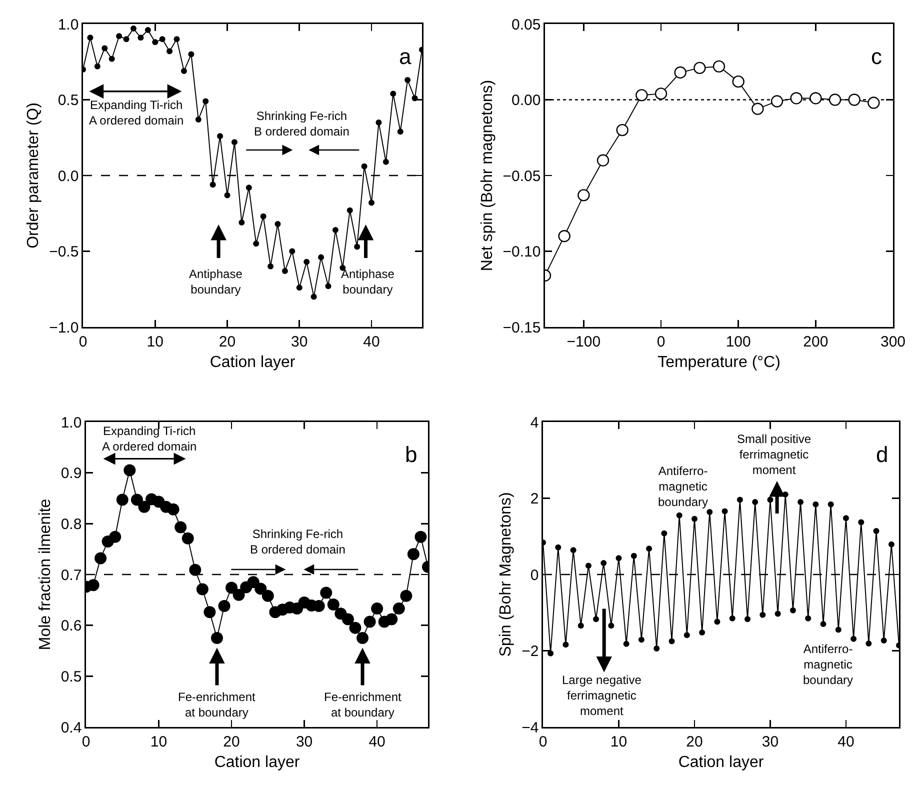 The height and width of the screenshot is (785, 919). I want to click on x-axis-title: Temperature (°C), so click(719, 362).